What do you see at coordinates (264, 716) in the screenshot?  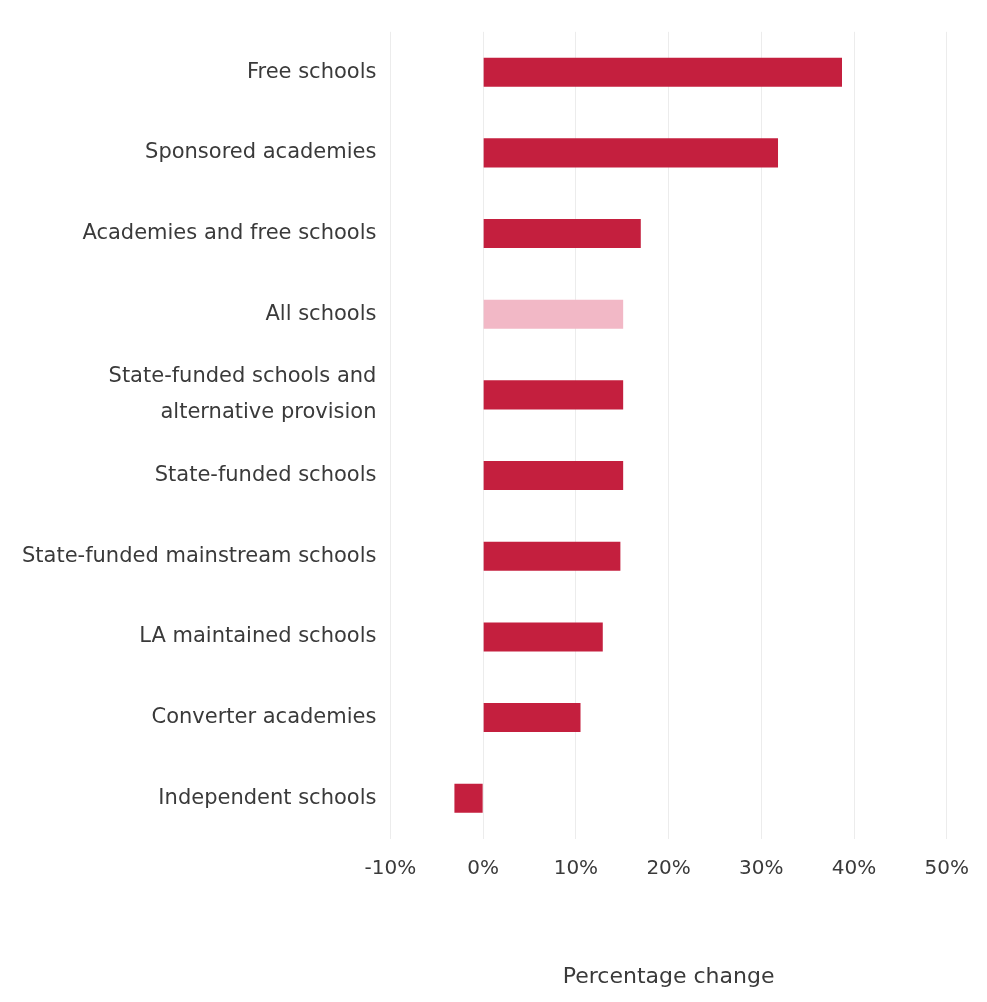 I see `y-tick-label: Converter academies` at bounding box center [264, 716].